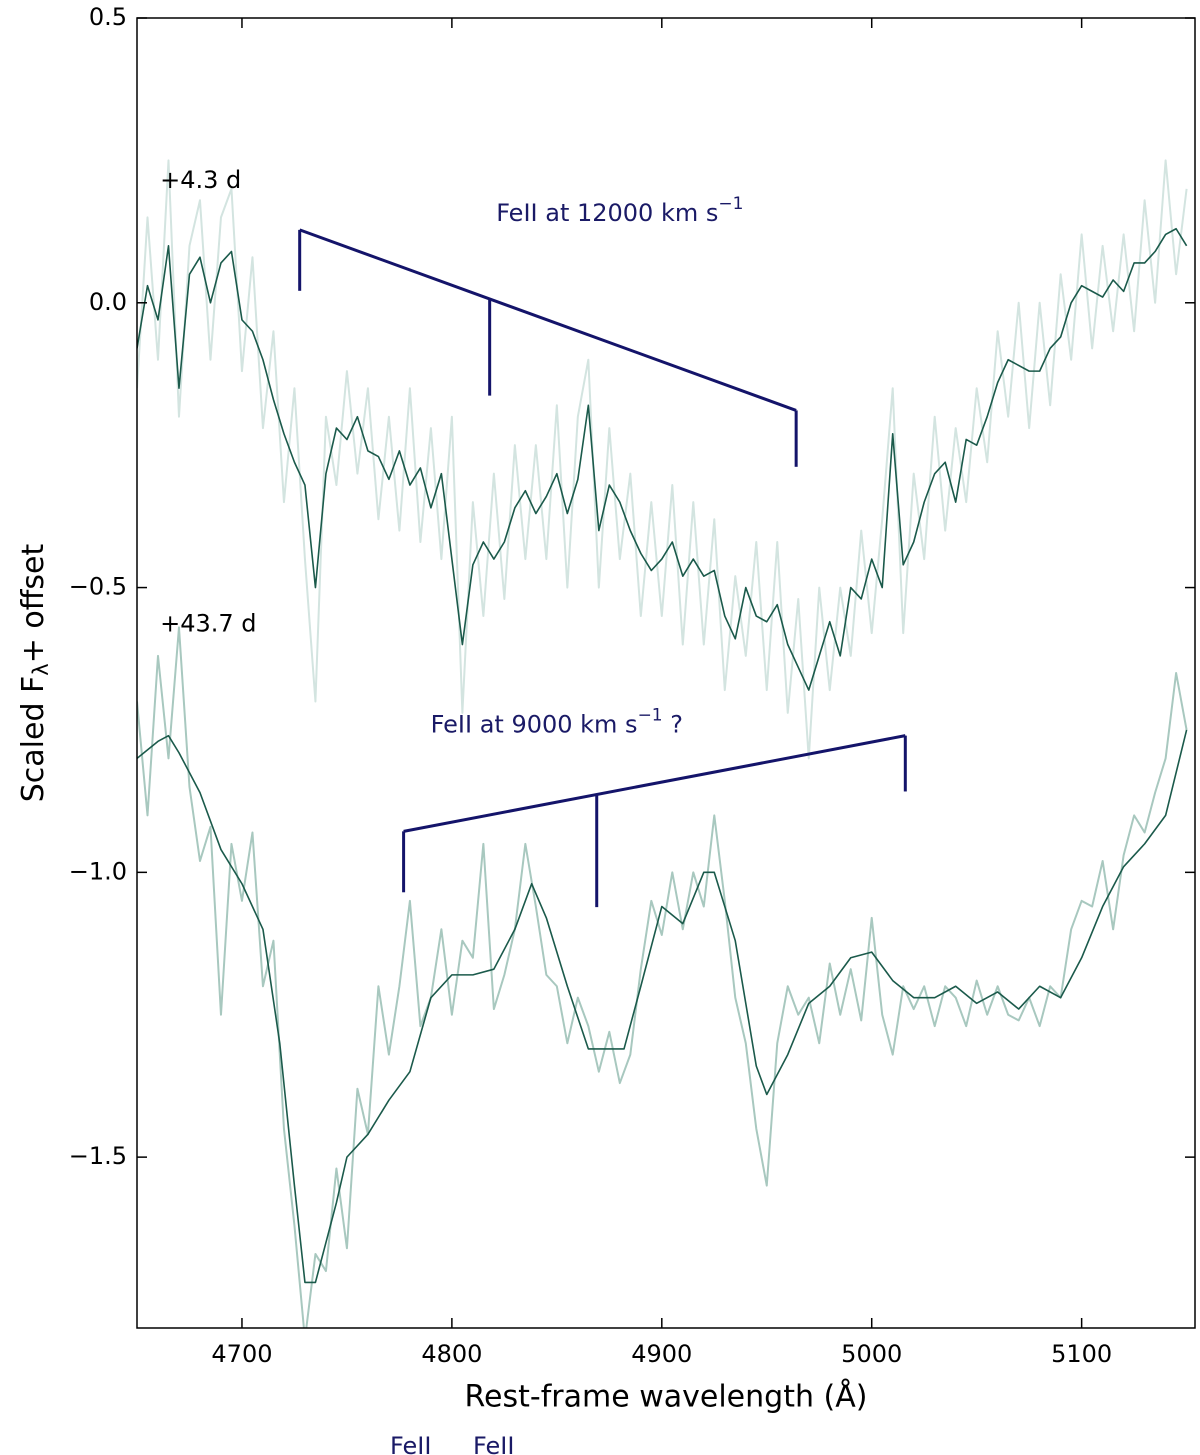  I want to click on annotation-text: FeII at 12000 km s, so click(607, 213).